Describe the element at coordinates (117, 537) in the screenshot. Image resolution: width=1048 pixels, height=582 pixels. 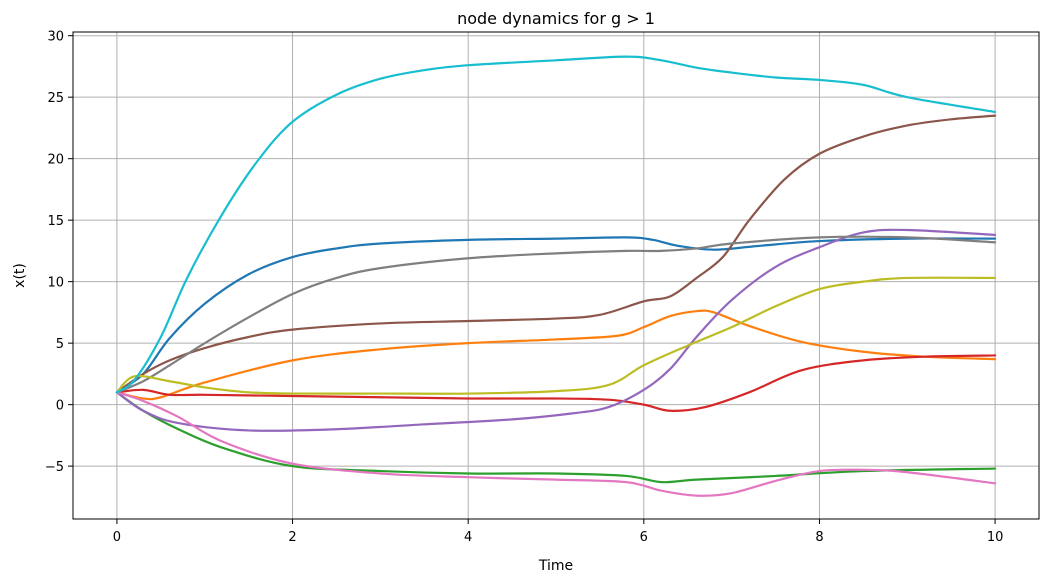
I see `x-tick-label: 0` at that location.